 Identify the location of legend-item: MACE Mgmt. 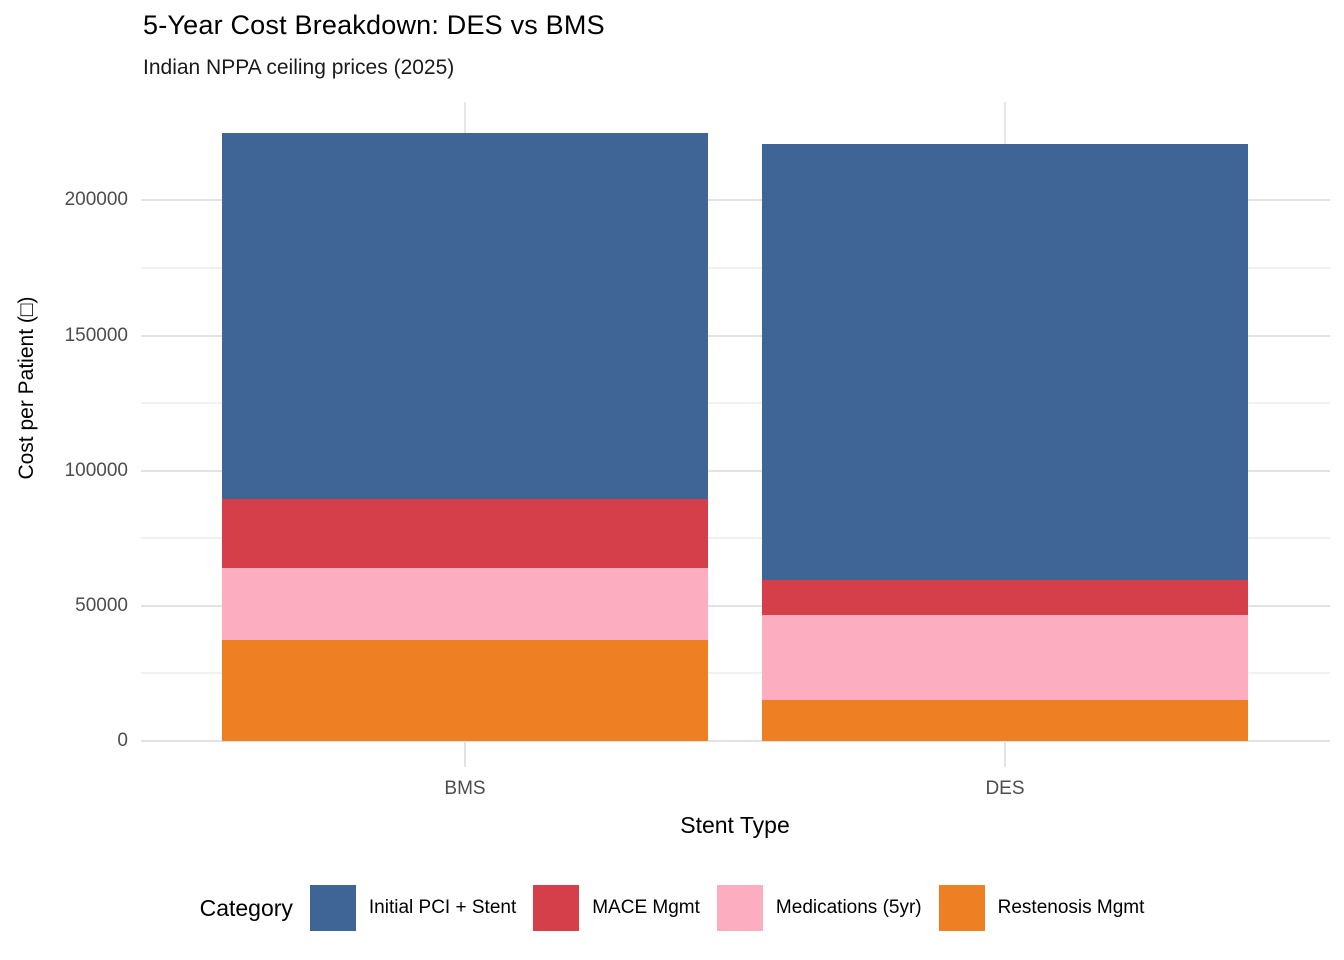
(616, 908).